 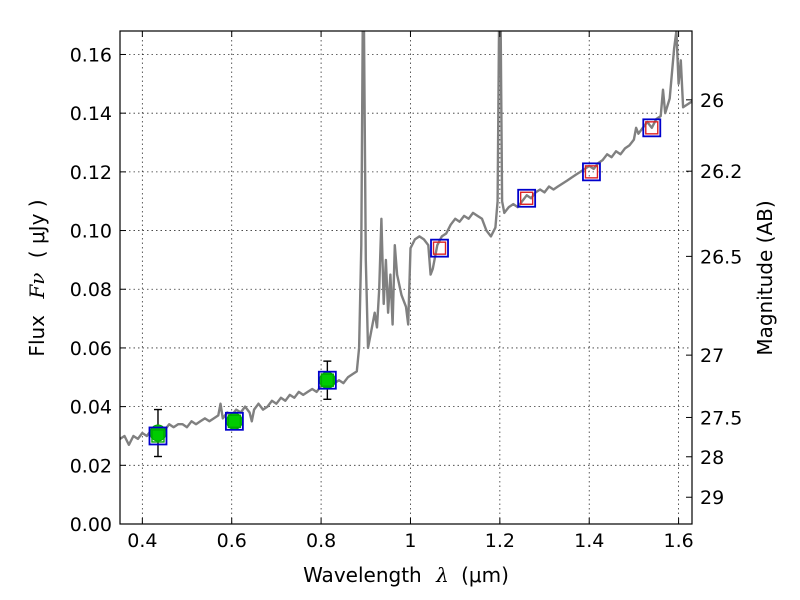 What do you see at coordinates (91, 408) in the screenshot?
I see `y-tick-label: 0.04` at bounding box center [91, 408].